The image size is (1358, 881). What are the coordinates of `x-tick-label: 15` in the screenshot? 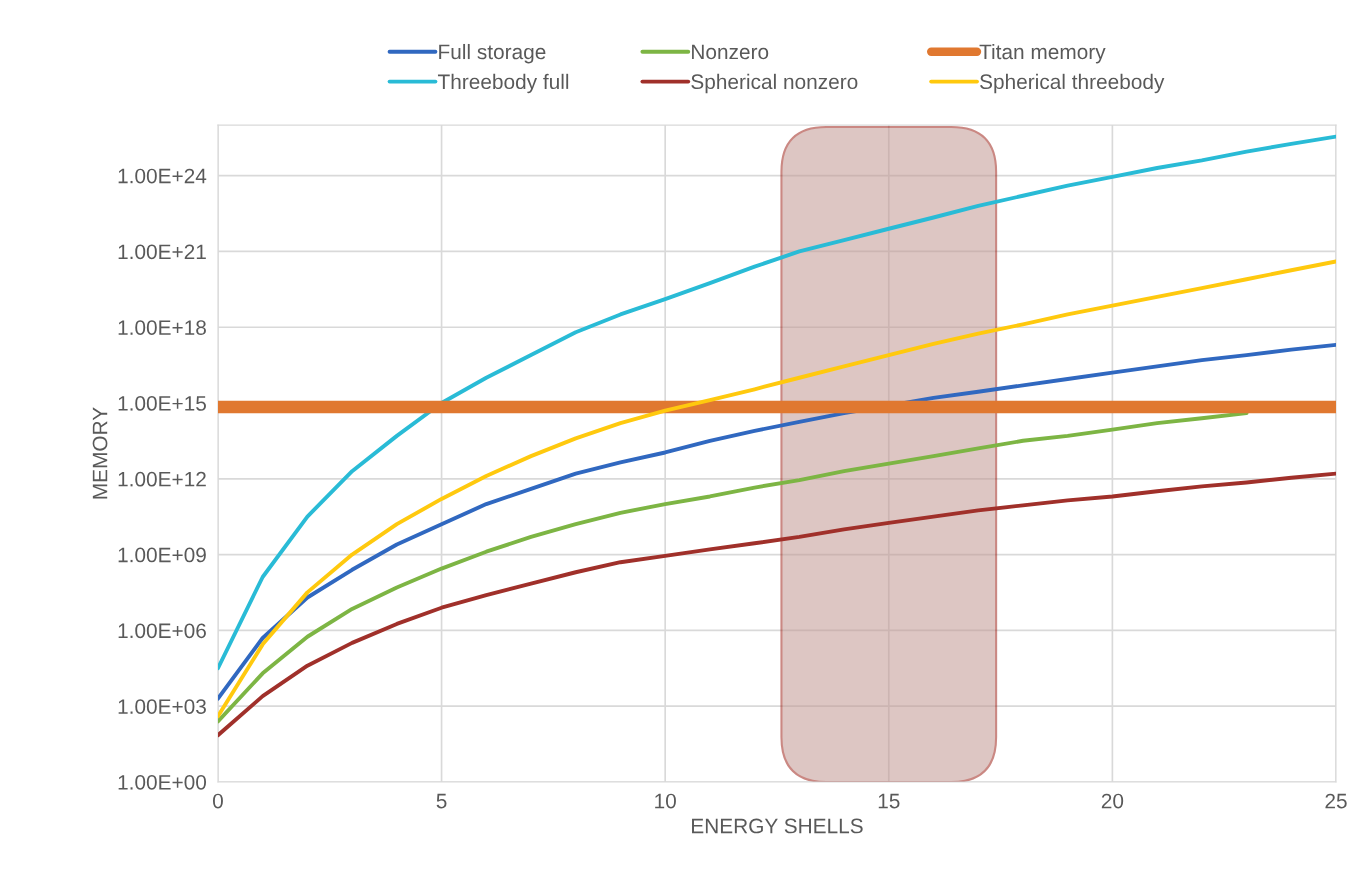 It's located at (889, 801).